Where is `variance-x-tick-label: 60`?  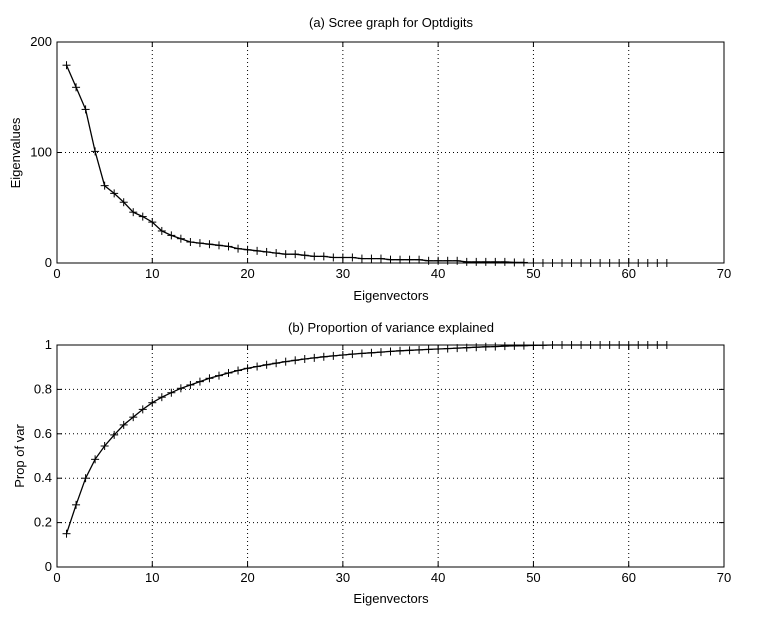 variance-x-tick-label: 60 is located at coordinates (628, 577).